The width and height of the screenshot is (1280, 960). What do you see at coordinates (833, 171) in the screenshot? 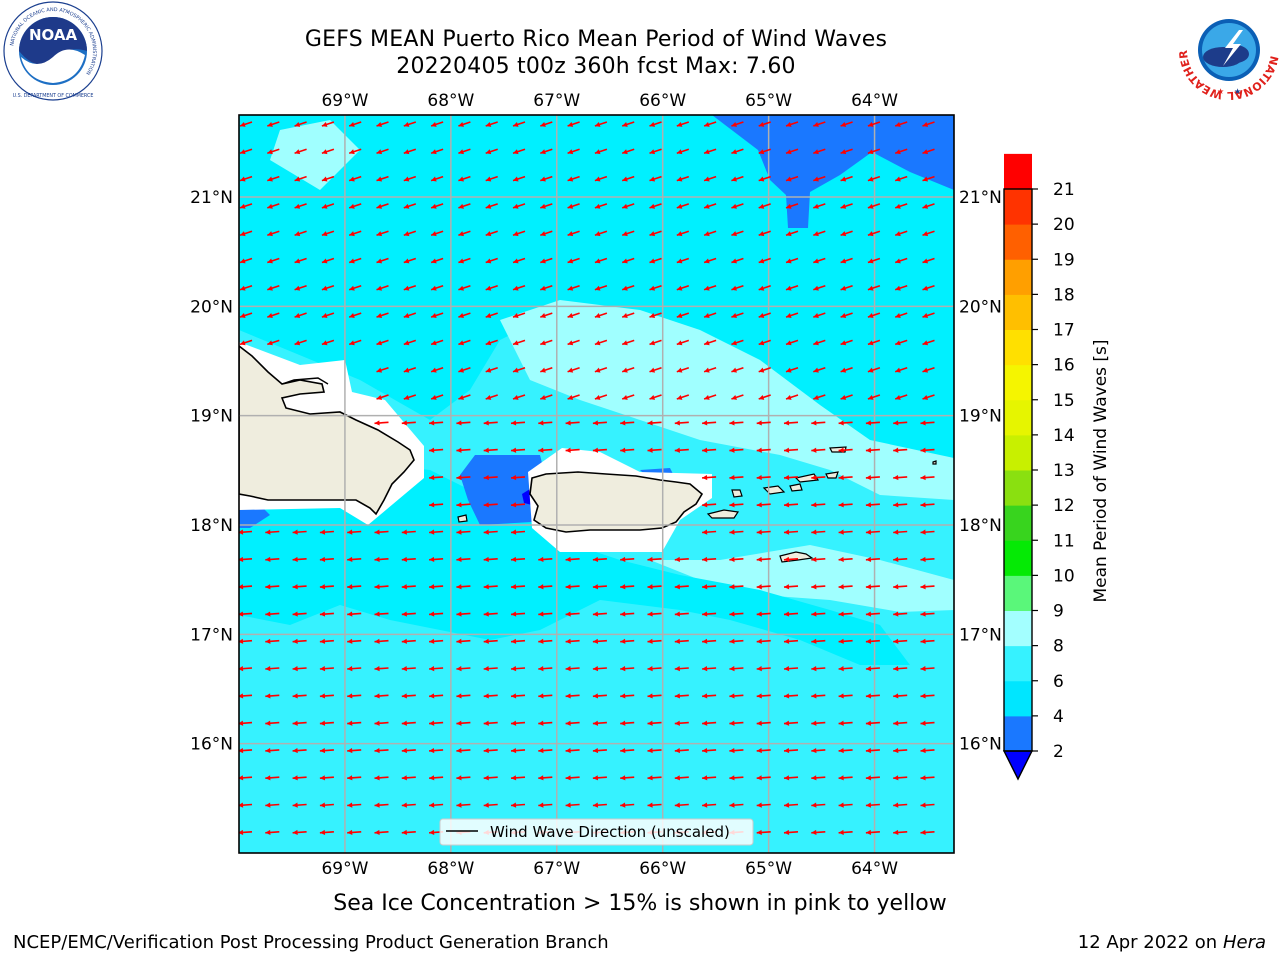
I see `field-2-4-north` at bounding box center [833, 171].